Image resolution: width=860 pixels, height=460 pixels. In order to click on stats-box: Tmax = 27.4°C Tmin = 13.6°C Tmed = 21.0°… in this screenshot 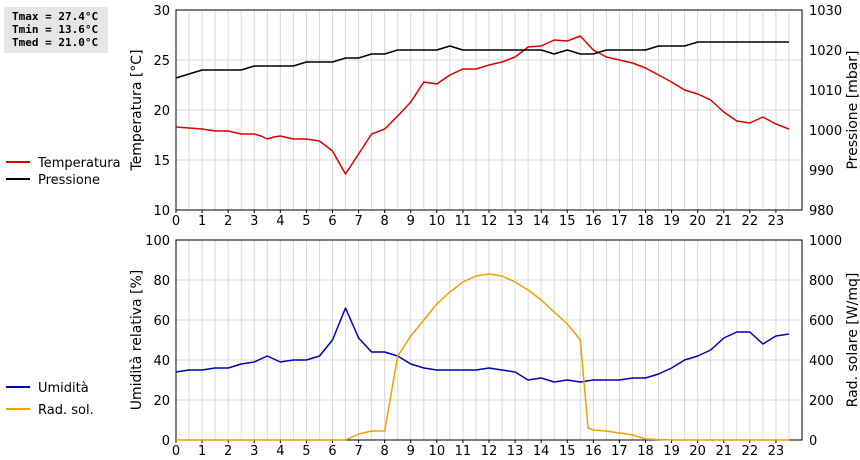, I will do `click(56, 30)`.